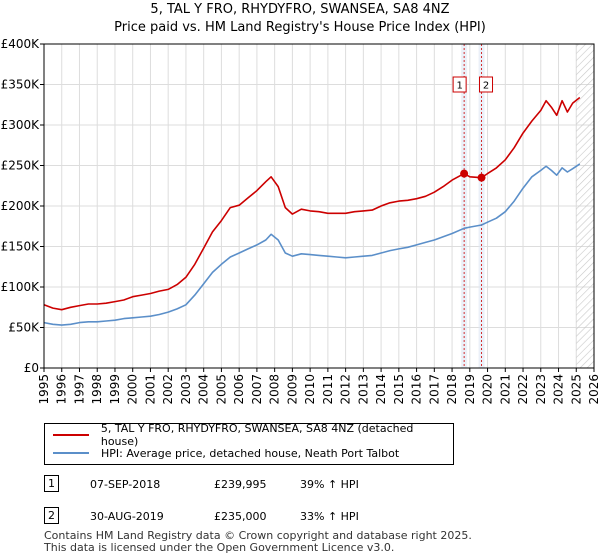 The height and width of the screenshot is (560, 600). Describe the element at coordinates (399, 389) in the screenshot. I see `x-tick-label: 2015` at that location.